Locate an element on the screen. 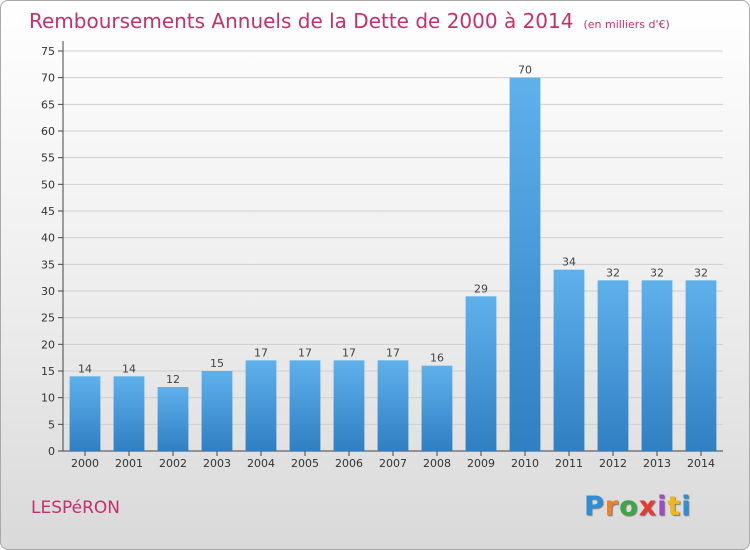  bar-2014 is located at coordinates (701, 365).